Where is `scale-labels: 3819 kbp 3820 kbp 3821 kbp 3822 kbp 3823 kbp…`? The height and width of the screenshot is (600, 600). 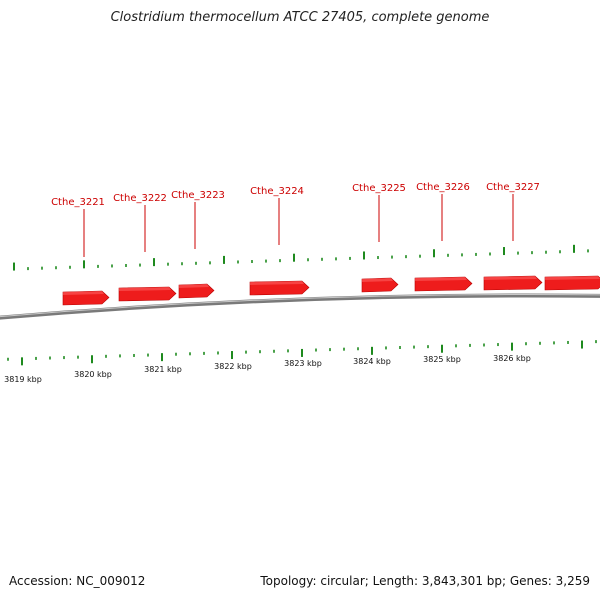
scale-labels: 3819 kbp 3820 kbp 3821 kbp 3822 kbp 3823 kbp… is located at coordinates (267, 369).